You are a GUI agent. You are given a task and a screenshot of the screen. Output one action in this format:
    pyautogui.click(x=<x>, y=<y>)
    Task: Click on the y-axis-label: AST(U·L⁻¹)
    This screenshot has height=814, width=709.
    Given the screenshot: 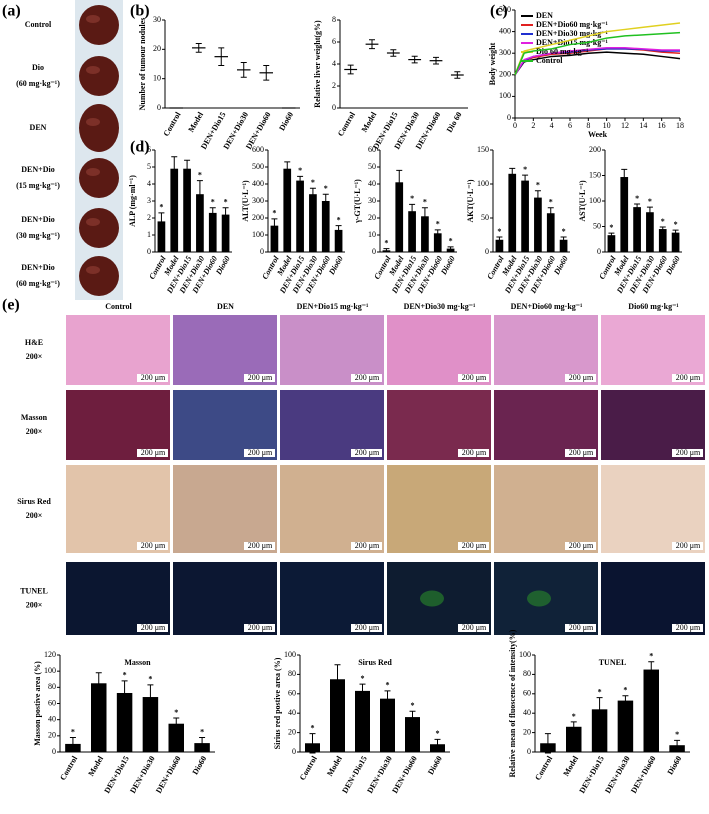 What is the action you would take?
    pyautogui.click(x=582, y=201)
    